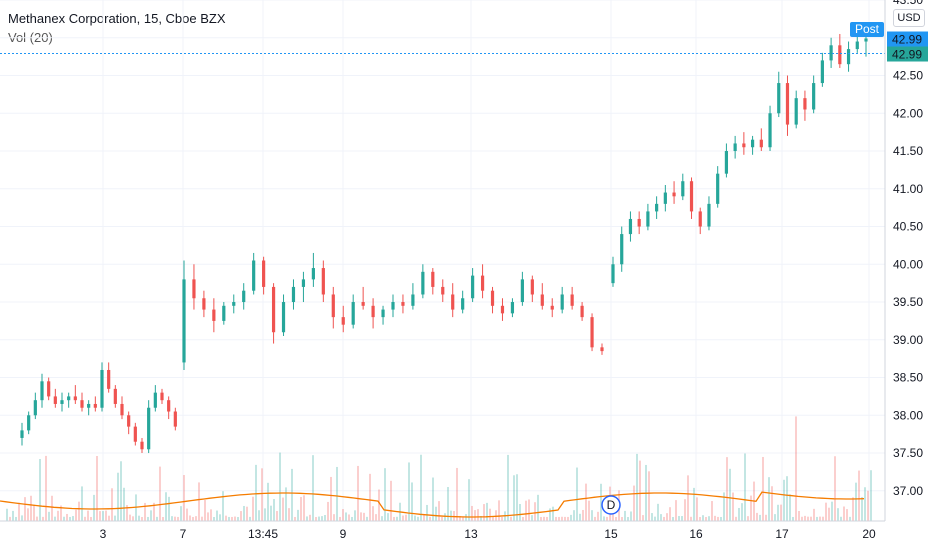  What do you see at coordinates (909, 18) in the screenshot?
I see `currency-button: USD` at bounding box center [909, 18].